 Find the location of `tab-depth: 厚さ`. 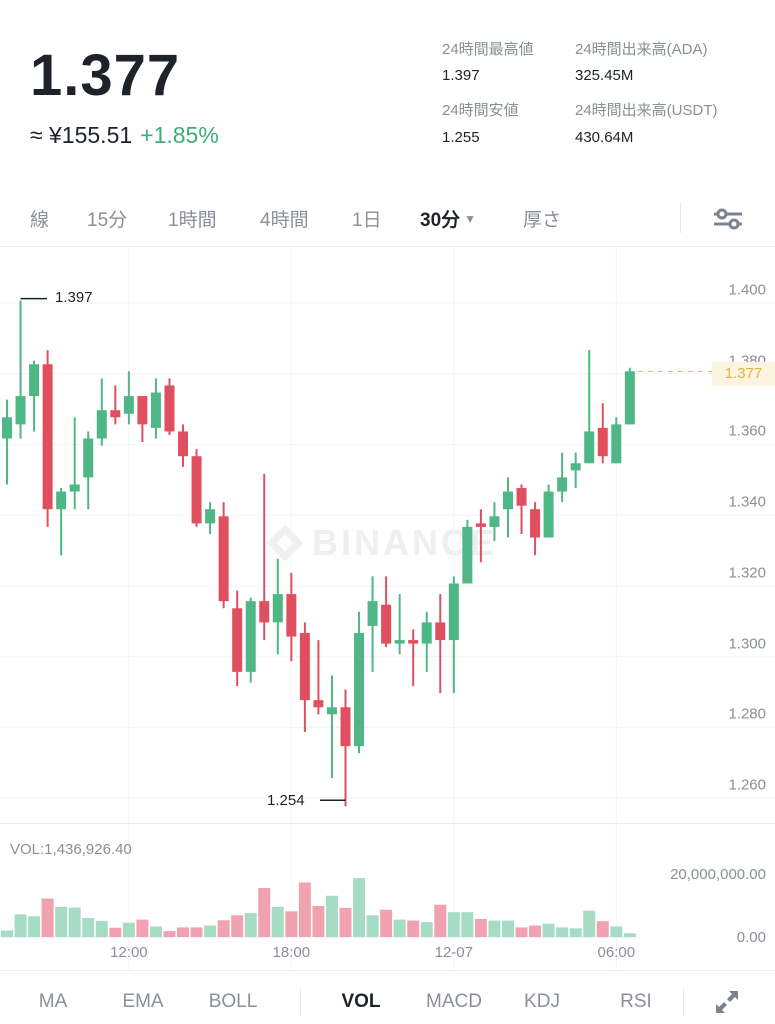

tab-depth: 厚さ is located at coordinates (542, 220).